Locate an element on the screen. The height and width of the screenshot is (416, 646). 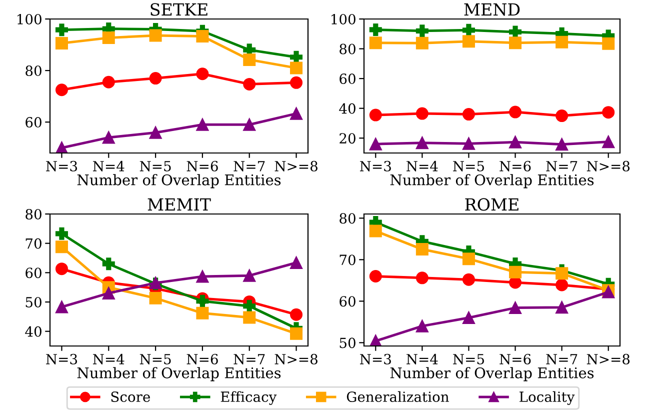
legend-label: Score is located at coordinates (130, 396).